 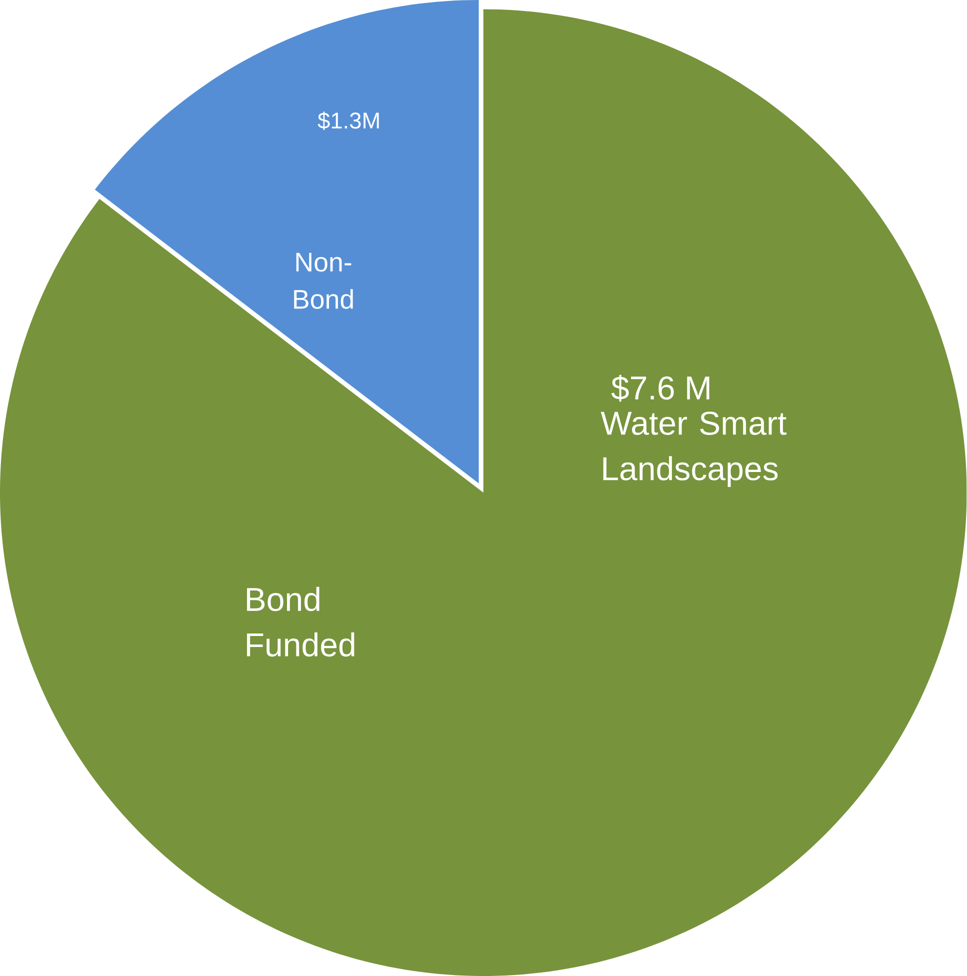 What do you see at coordinates (300, 621) in the screenshot?
I see `slice-label: Bond Funded` at bounding box center [300, 621].